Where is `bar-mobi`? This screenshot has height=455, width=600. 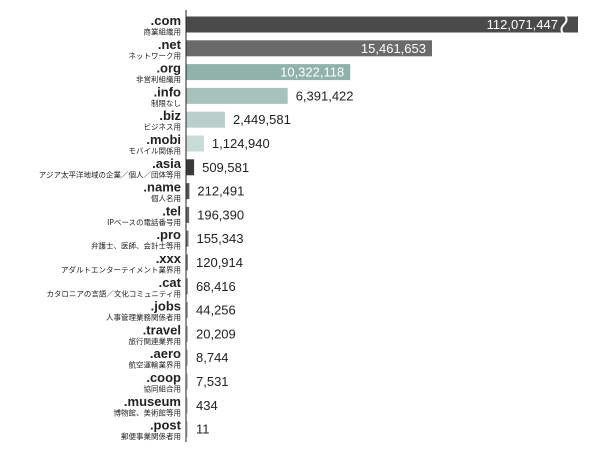
bar-mobi is located at coordinates (195, 143).